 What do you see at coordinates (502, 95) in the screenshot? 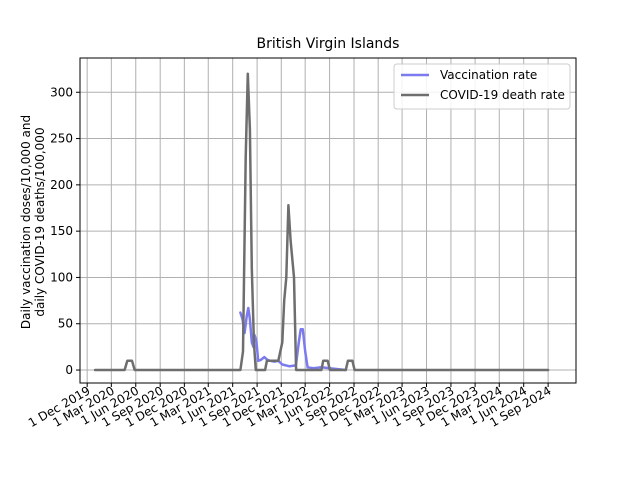
I see `legend-label-death: COVID-19 death rate` at bounding box center [502, 95].